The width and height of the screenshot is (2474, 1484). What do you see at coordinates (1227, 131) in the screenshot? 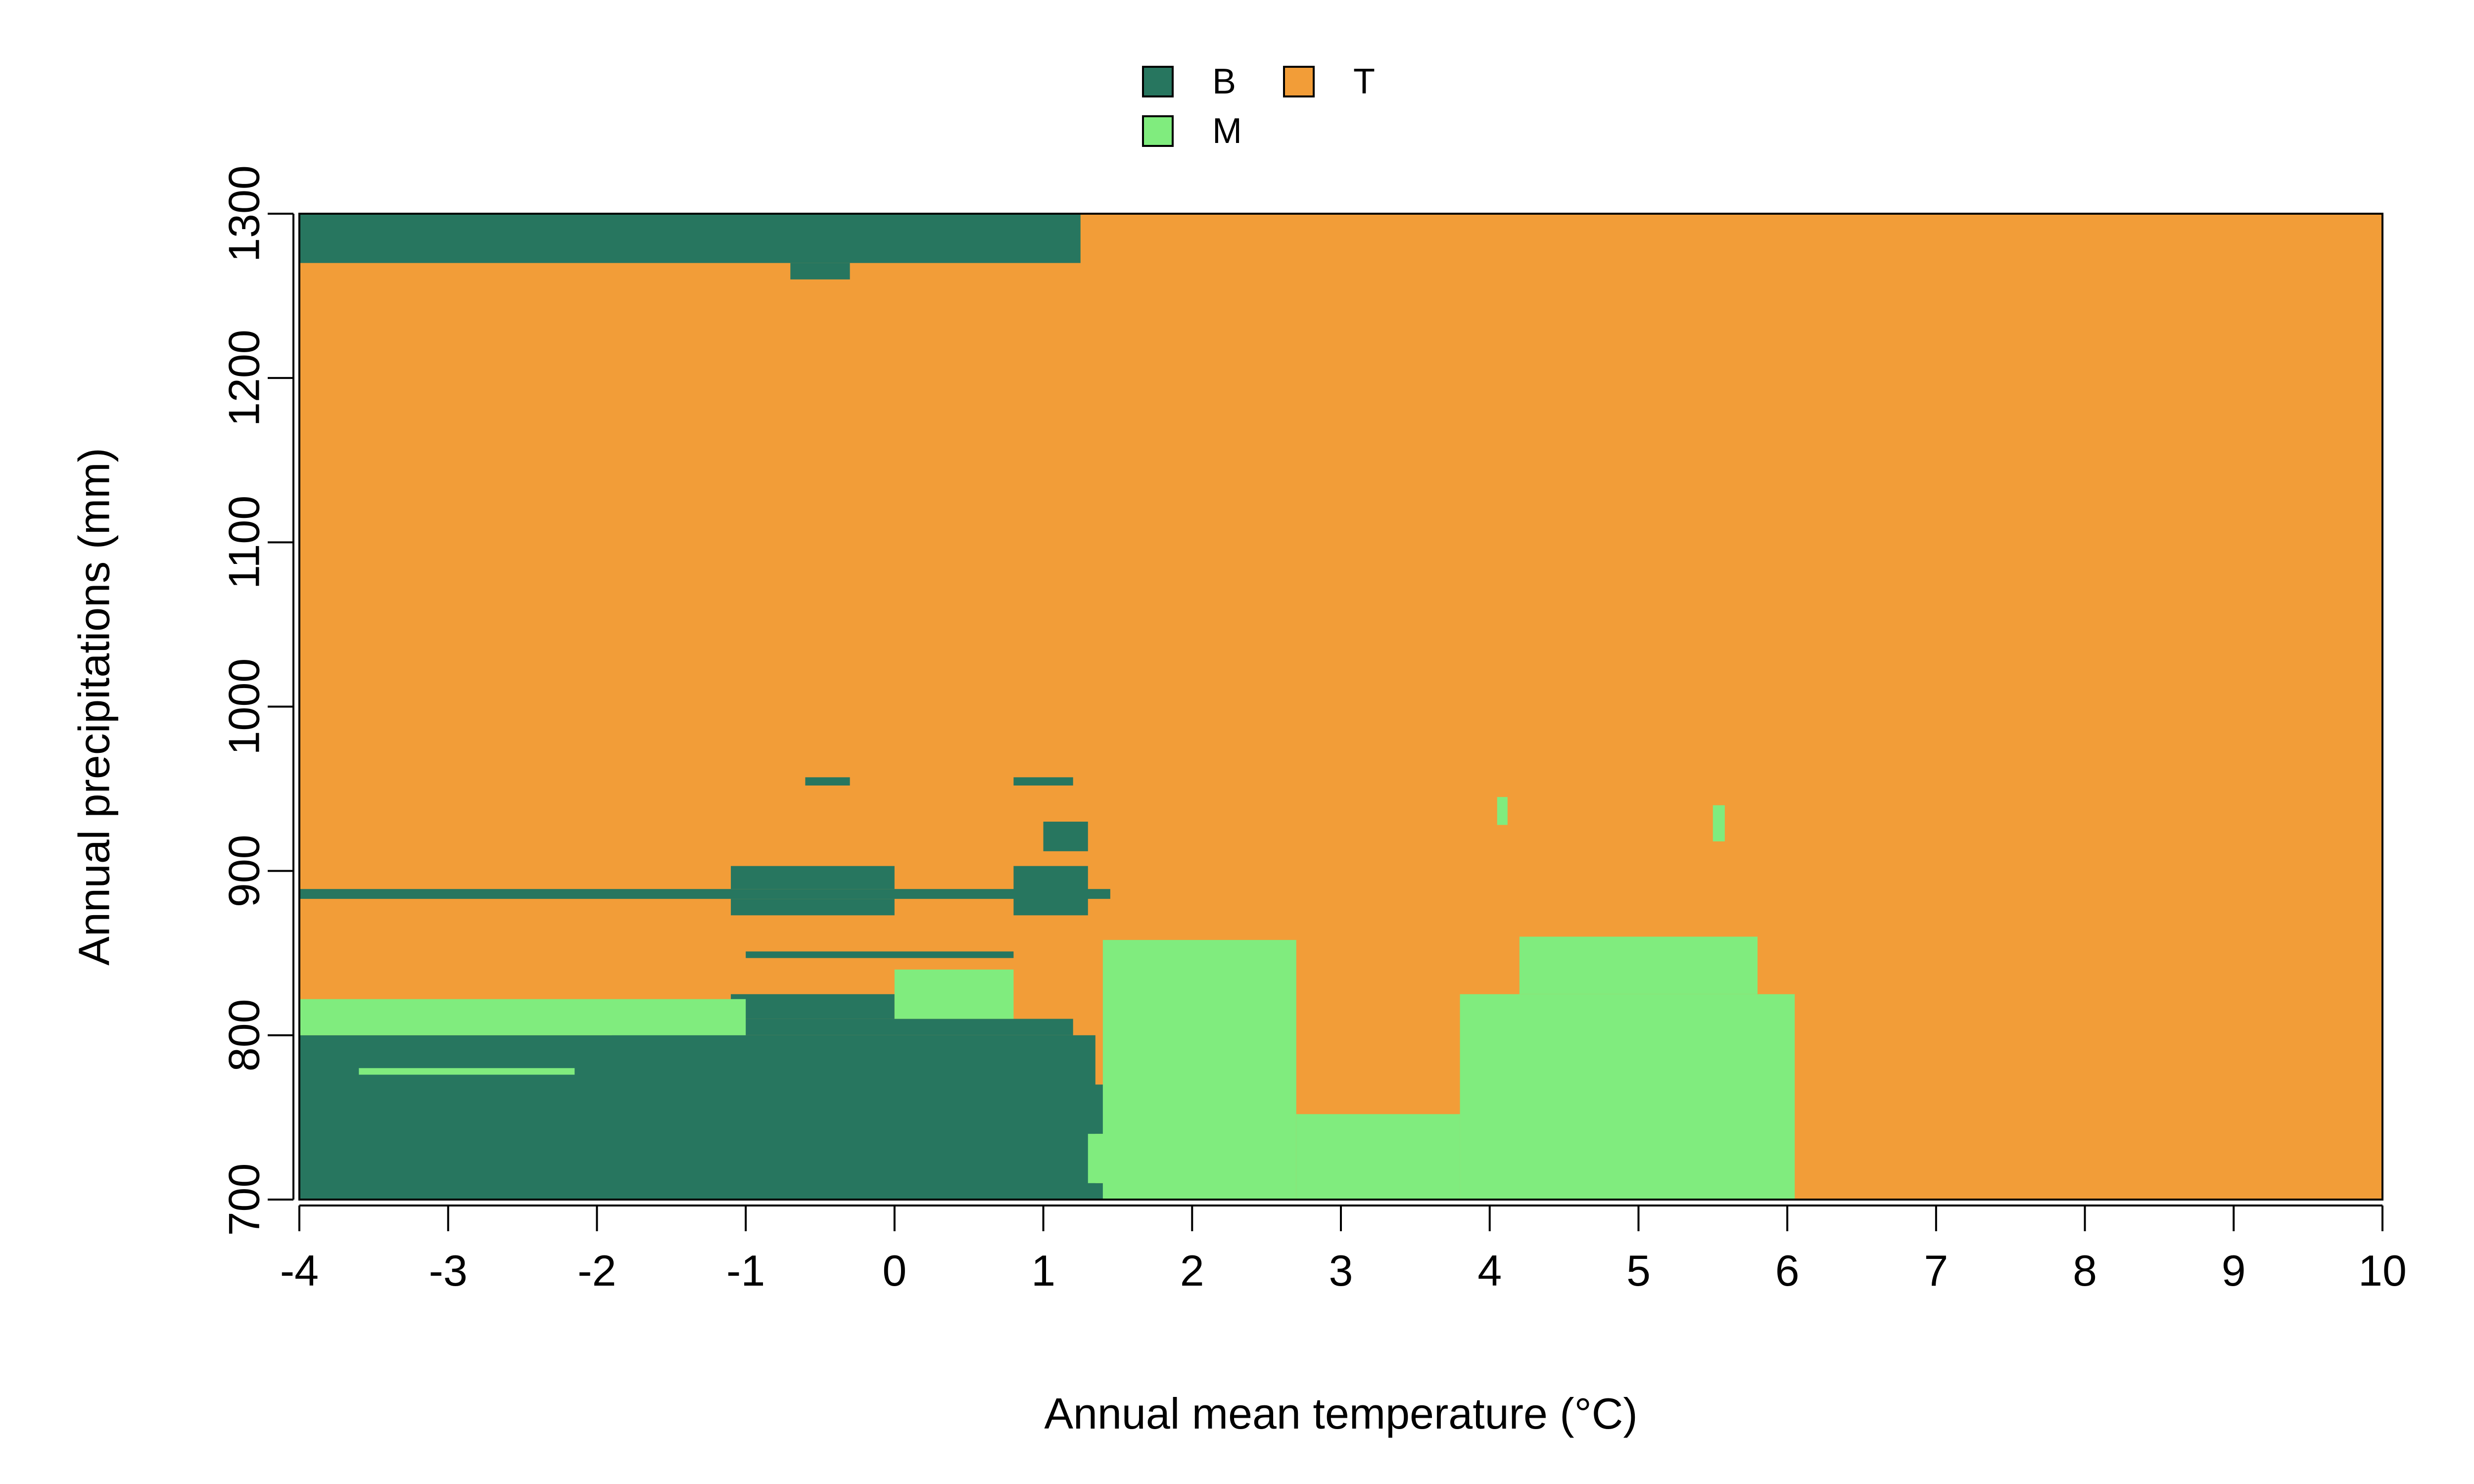
I see `legend-label-M: M` at bounding box center [1227, 131].